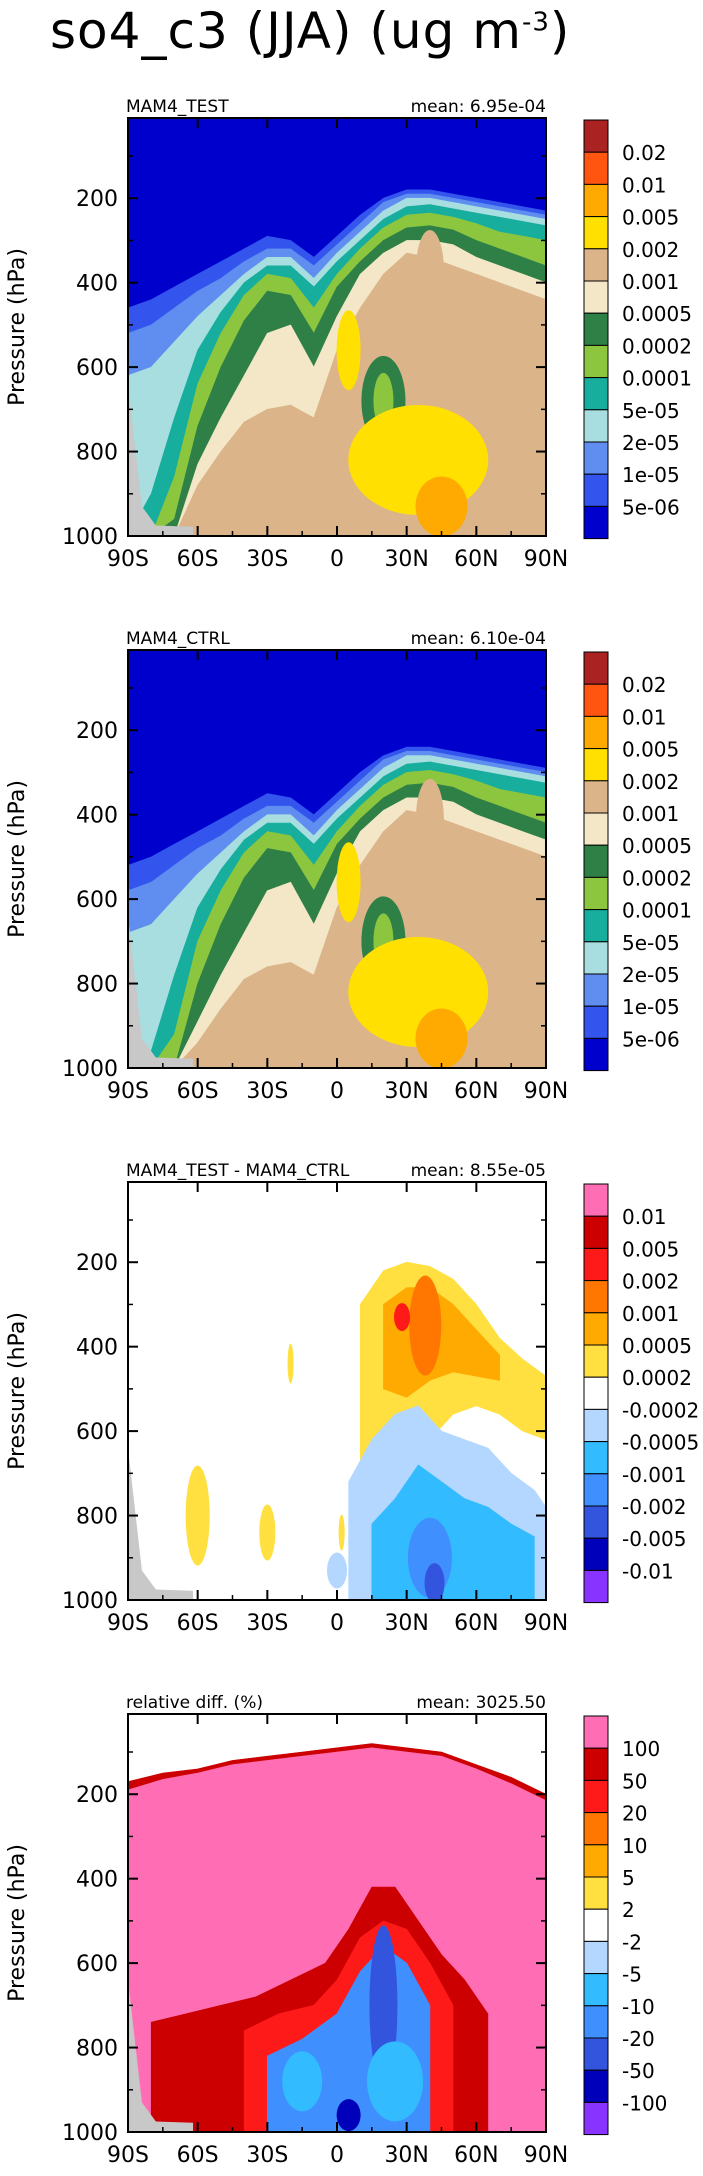 This screenshot has height=2176, width=703. What do you see at coordinates (634, 1814) in the screenshot?
I see `colorbar-label: 20` at bounding box center [634, 1814].